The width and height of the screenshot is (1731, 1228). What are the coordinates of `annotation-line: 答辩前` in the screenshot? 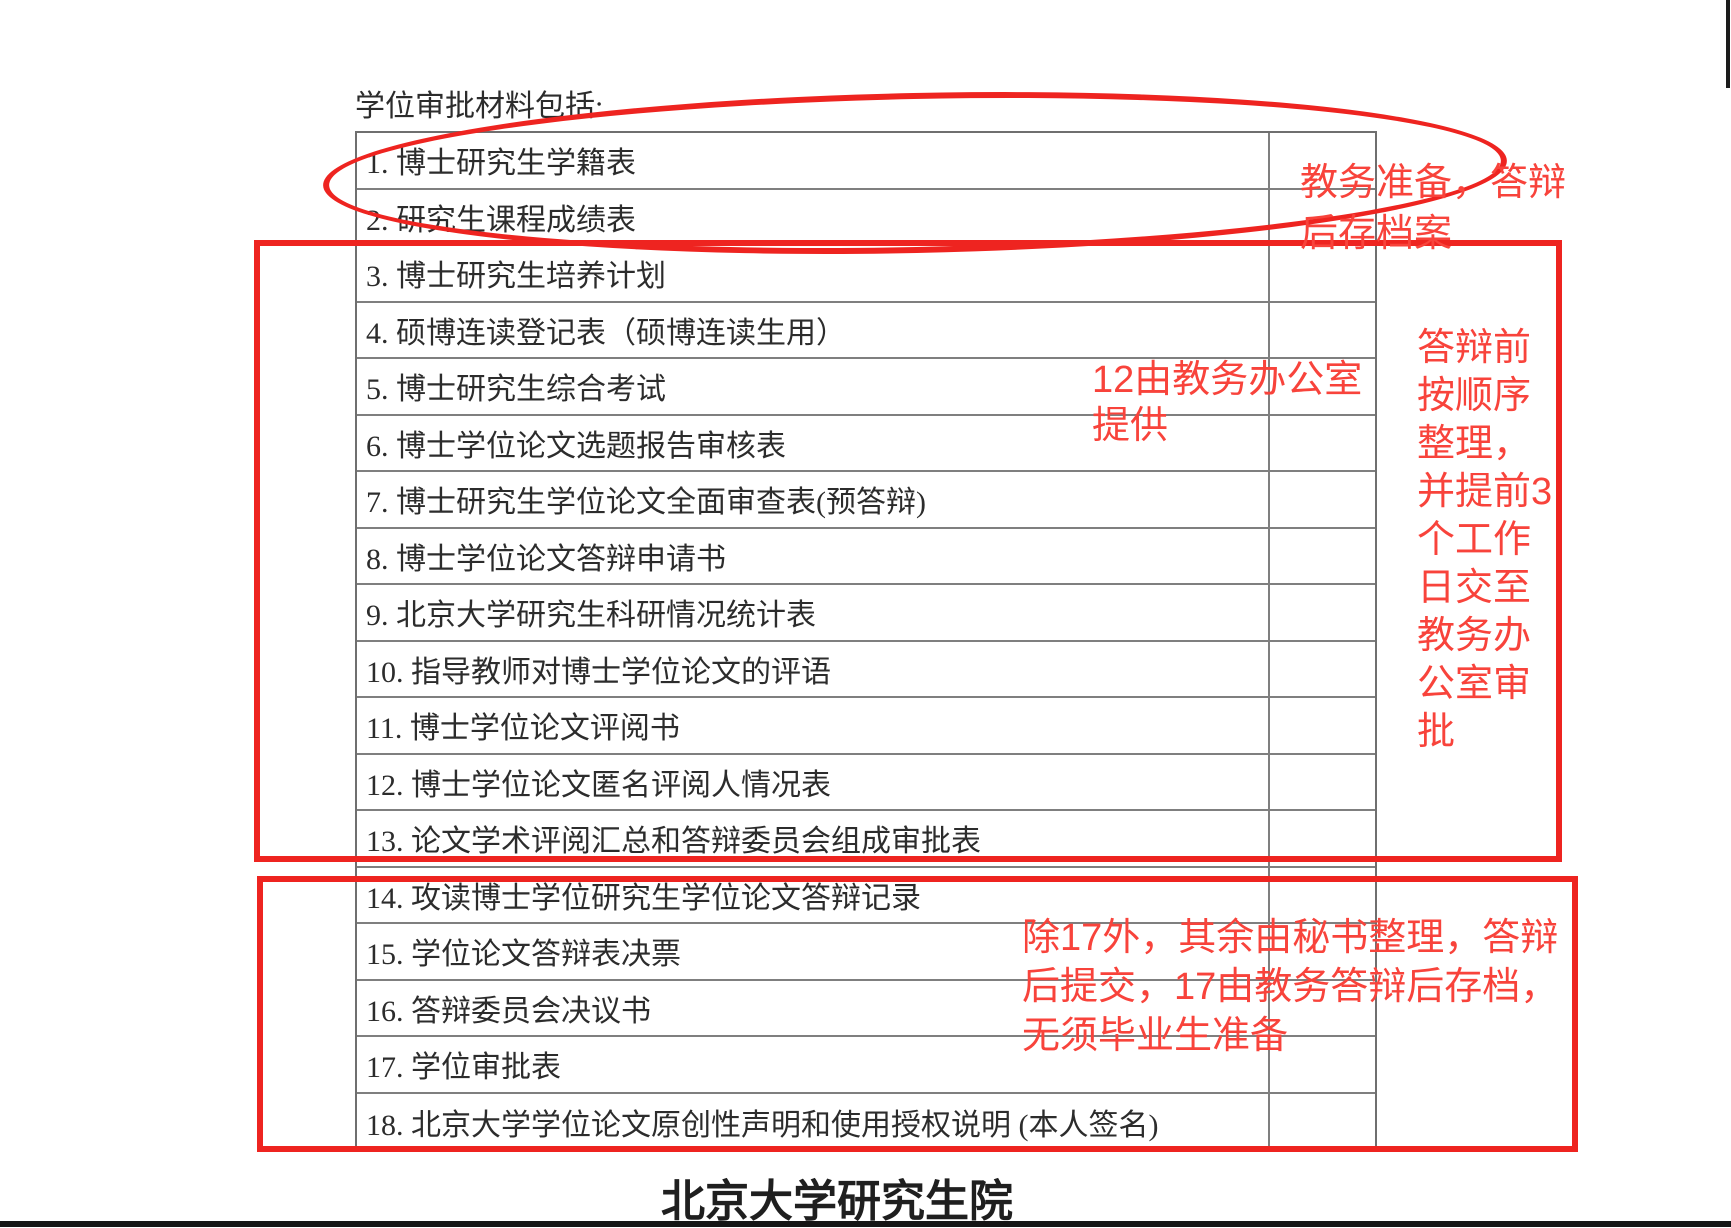 It's located at (1474, 348).